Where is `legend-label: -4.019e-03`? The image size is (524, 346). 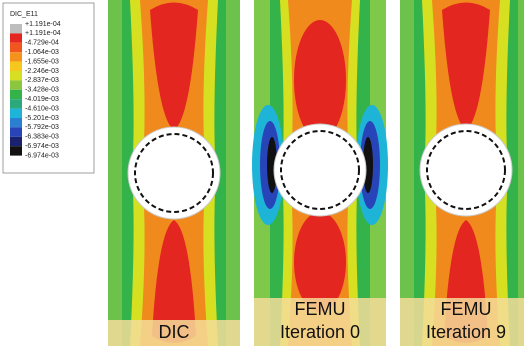
legend-label: -4.019e-03 is located at coordinates (42, 99).